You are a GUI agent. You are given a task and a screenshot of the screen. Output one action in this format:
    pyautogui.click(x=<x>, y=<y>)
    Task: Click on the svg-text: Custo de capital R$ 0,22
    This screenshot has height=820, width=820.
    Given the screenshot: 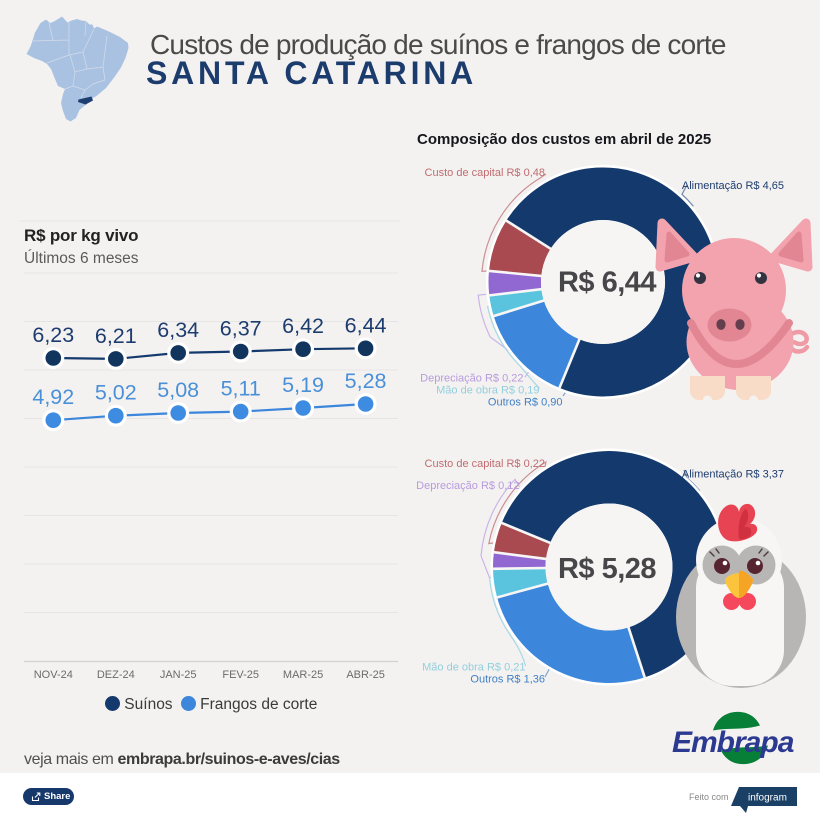 What is the action you would take?
    pyautogui.click(x=485, y=464)
    